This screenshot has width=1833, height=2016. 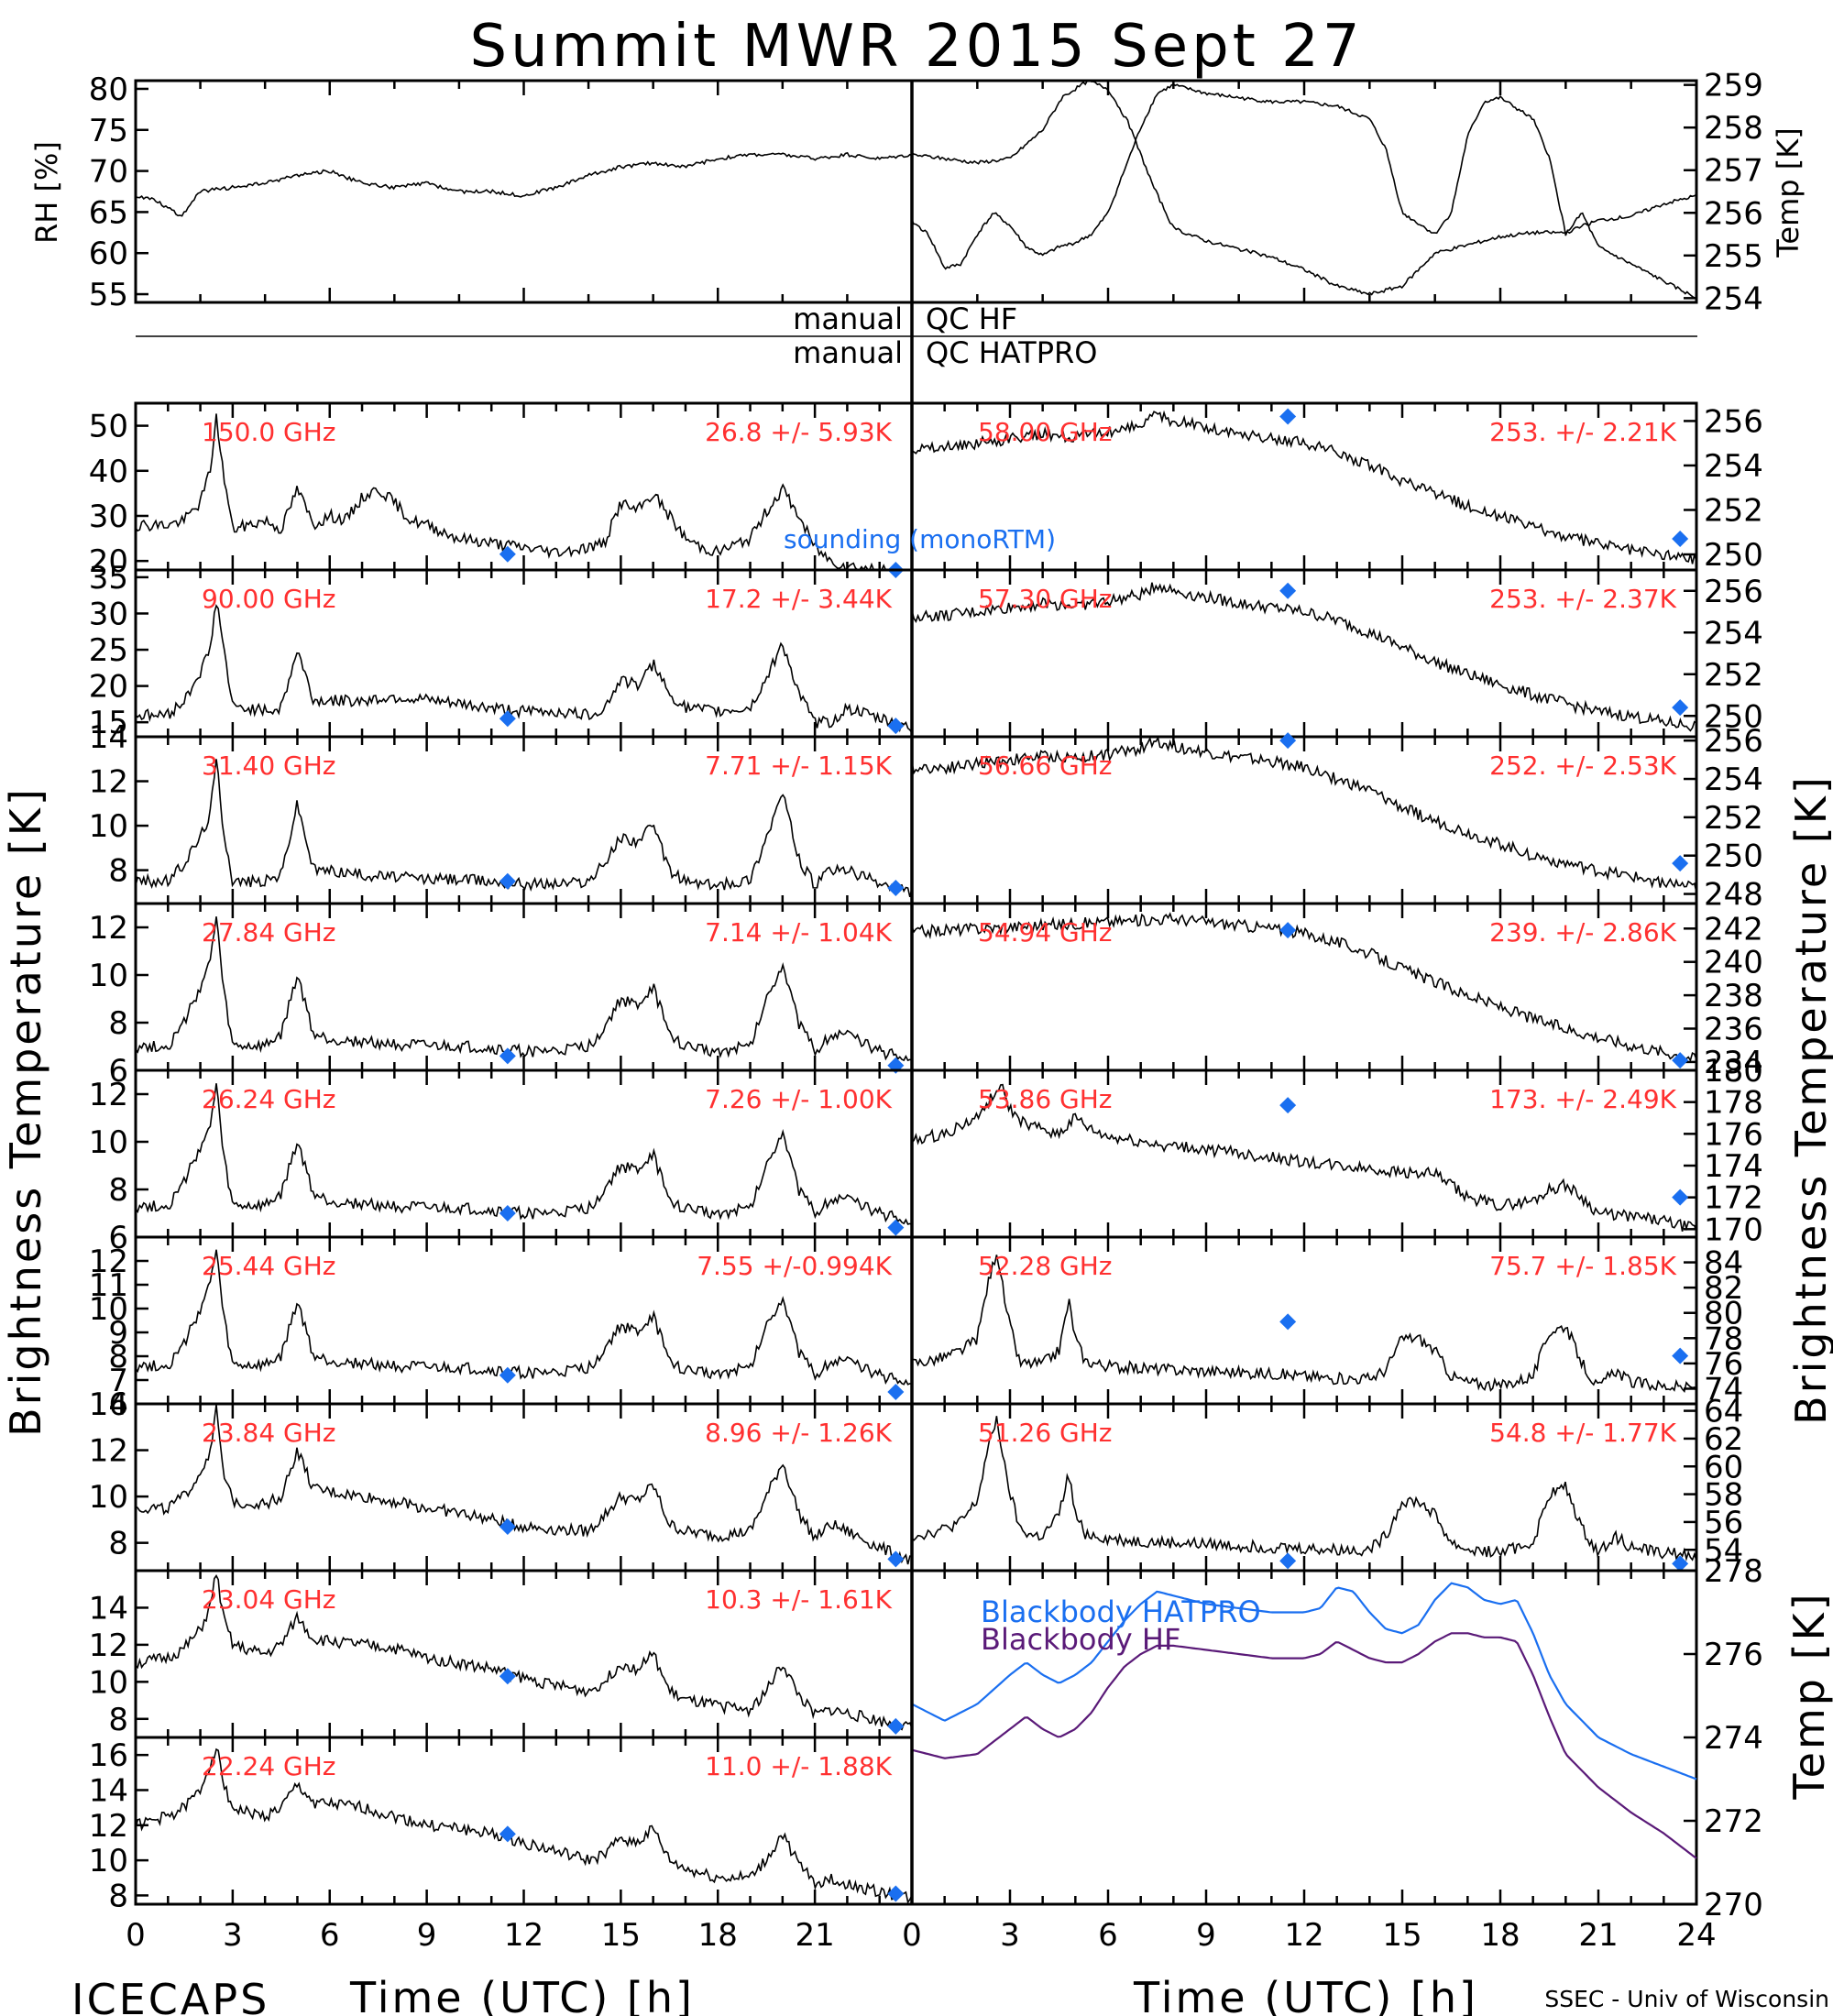 I want to click on y-tick-label: 16, so click(x=108, y=1755).